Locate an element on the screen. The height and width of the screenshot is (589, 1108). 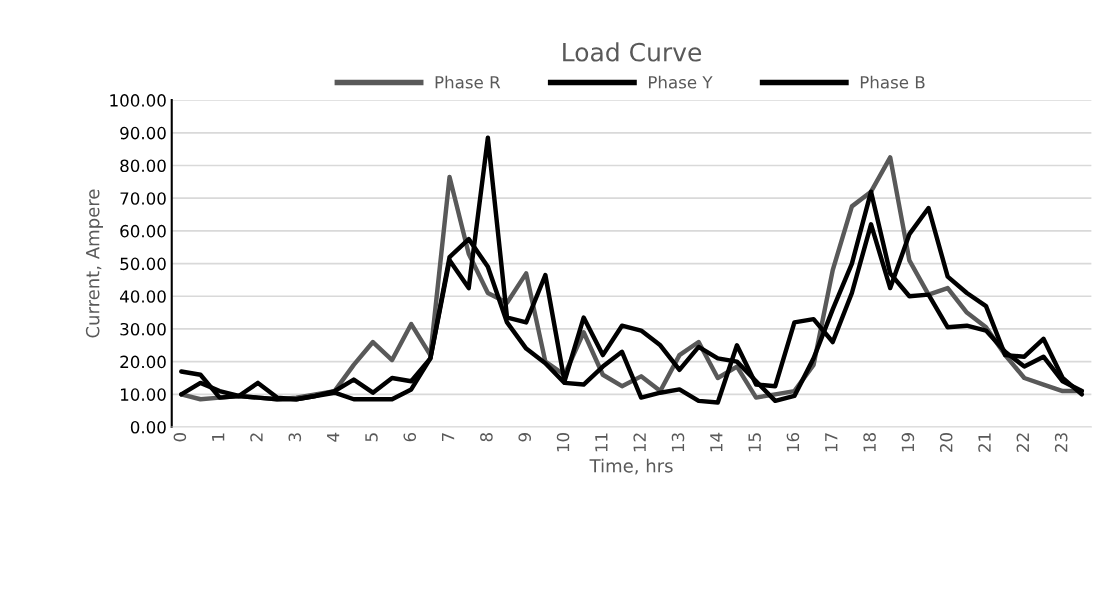
x-tick-label: 1 is located at coordinates (218, 437).